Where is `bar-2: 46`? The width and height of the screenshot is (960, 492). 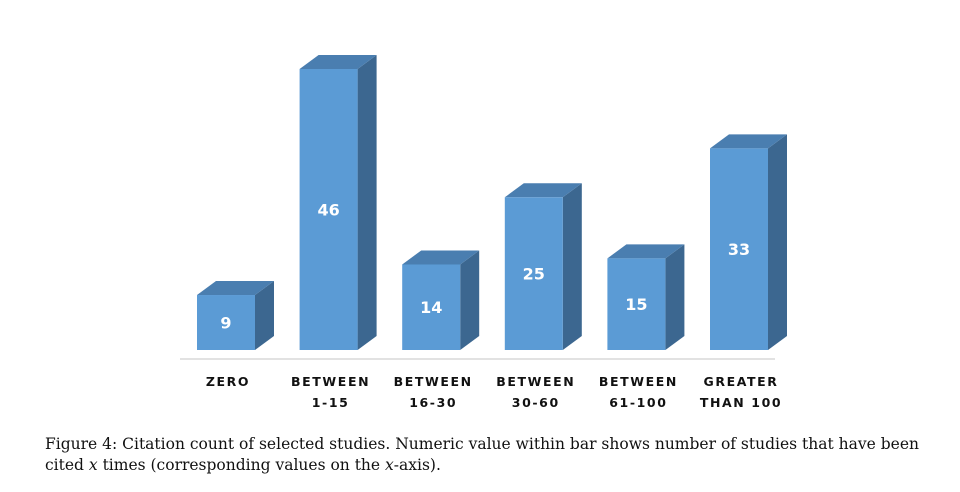 bar-2: 46 is located at coordinates (338, 202).